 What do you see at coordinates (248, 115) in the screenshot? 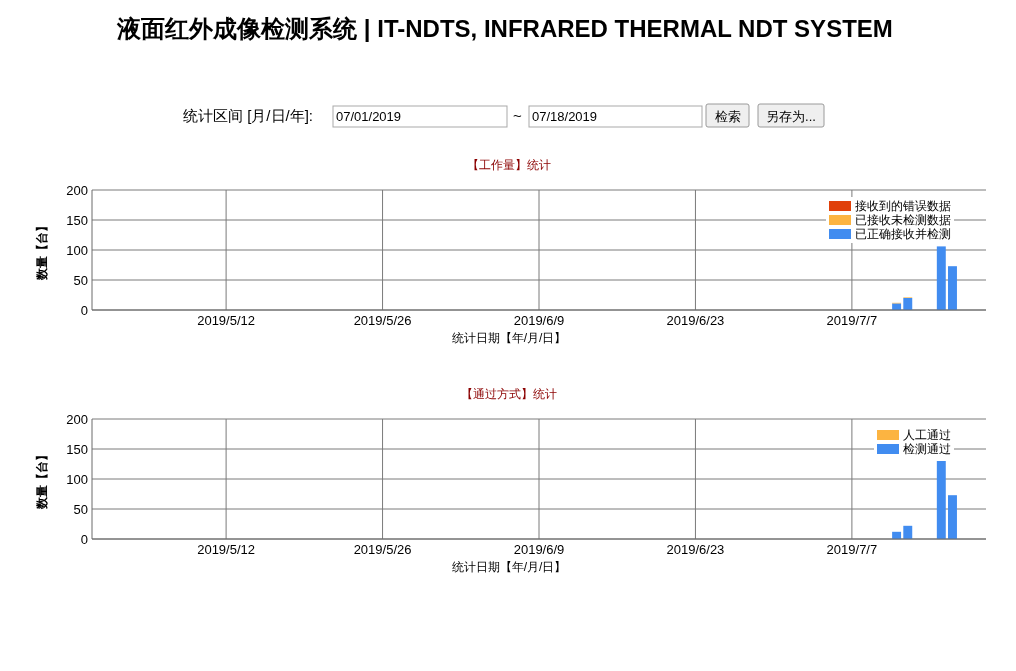
I see `text: 统计区间 [月/日/年]:` at bounding box center [248, 115].